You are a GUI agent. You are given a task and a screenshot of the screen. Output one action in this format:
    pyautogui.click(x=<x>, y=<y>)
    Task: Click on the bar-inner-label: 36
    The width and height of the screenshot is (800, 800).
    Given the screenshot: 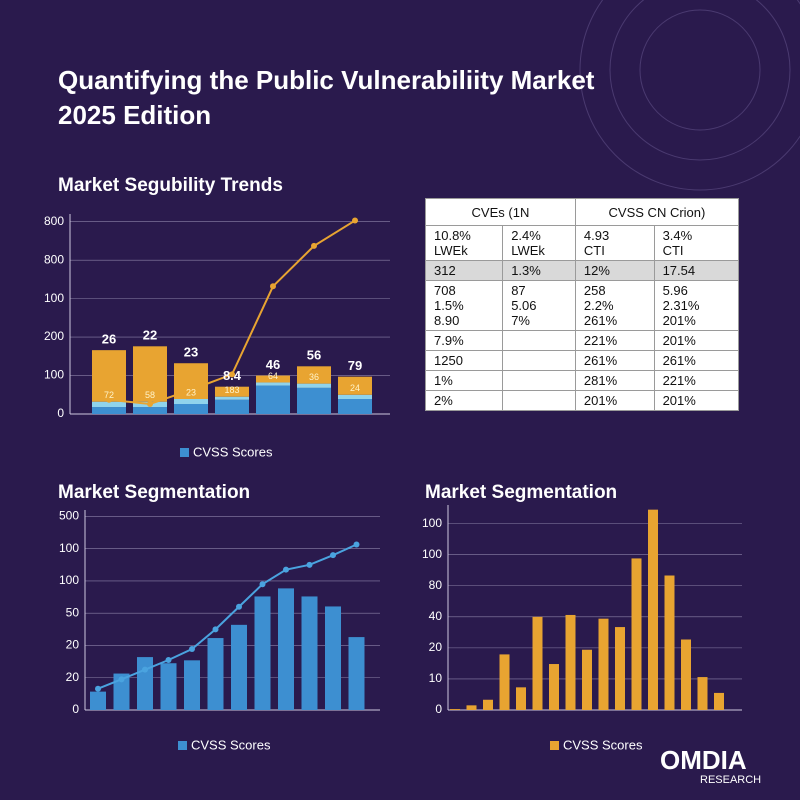 What is the action you would take?
    pyautogui.click(x=314, y=377)
    